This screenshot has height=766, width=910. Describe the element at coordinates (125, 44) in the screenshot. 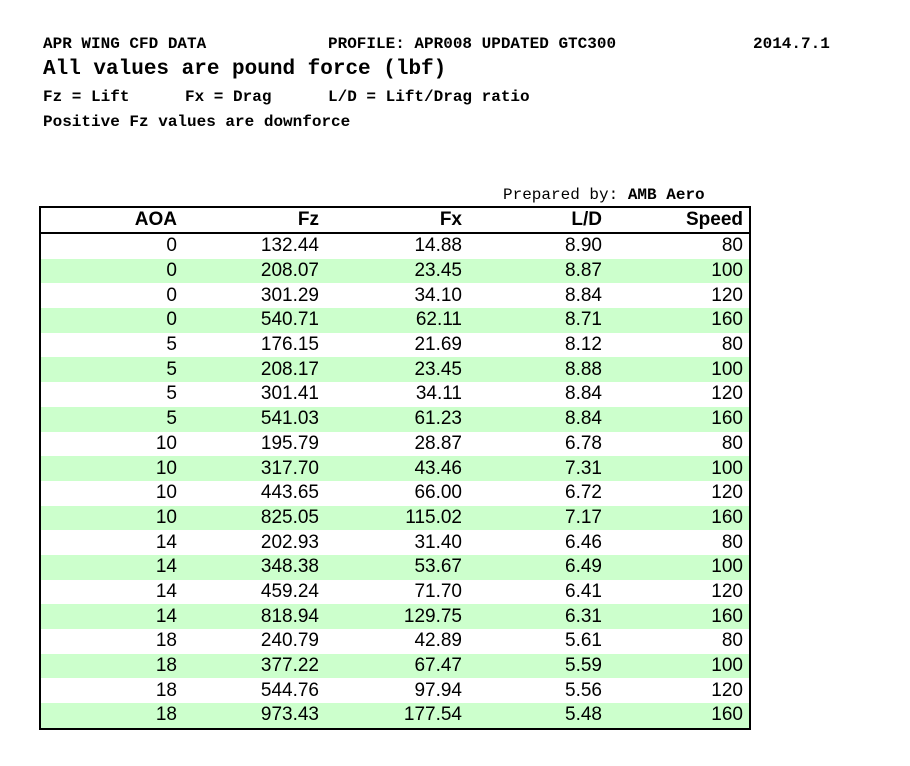

I see `title: APR WING CFD DATA` at that location.